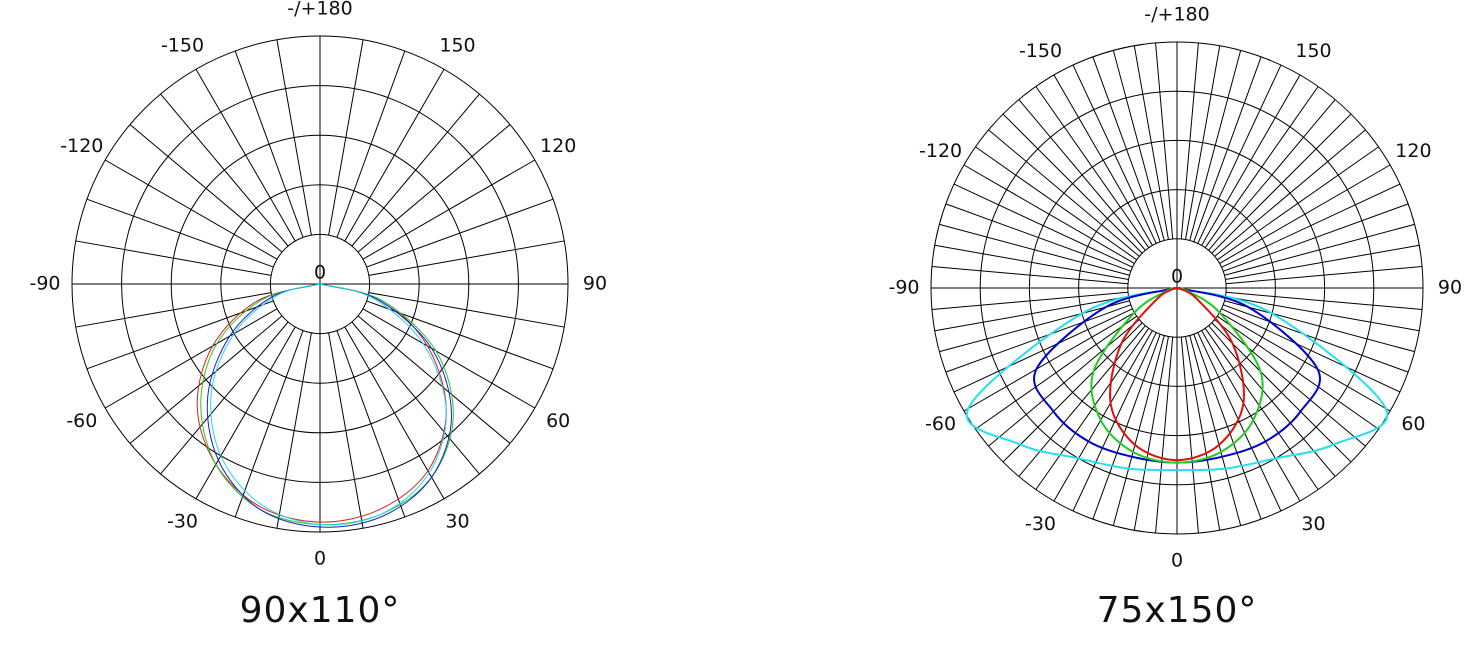 This screenshot has height=649, width=1480. I want to click on angle-label: 150, so click(457, 45).